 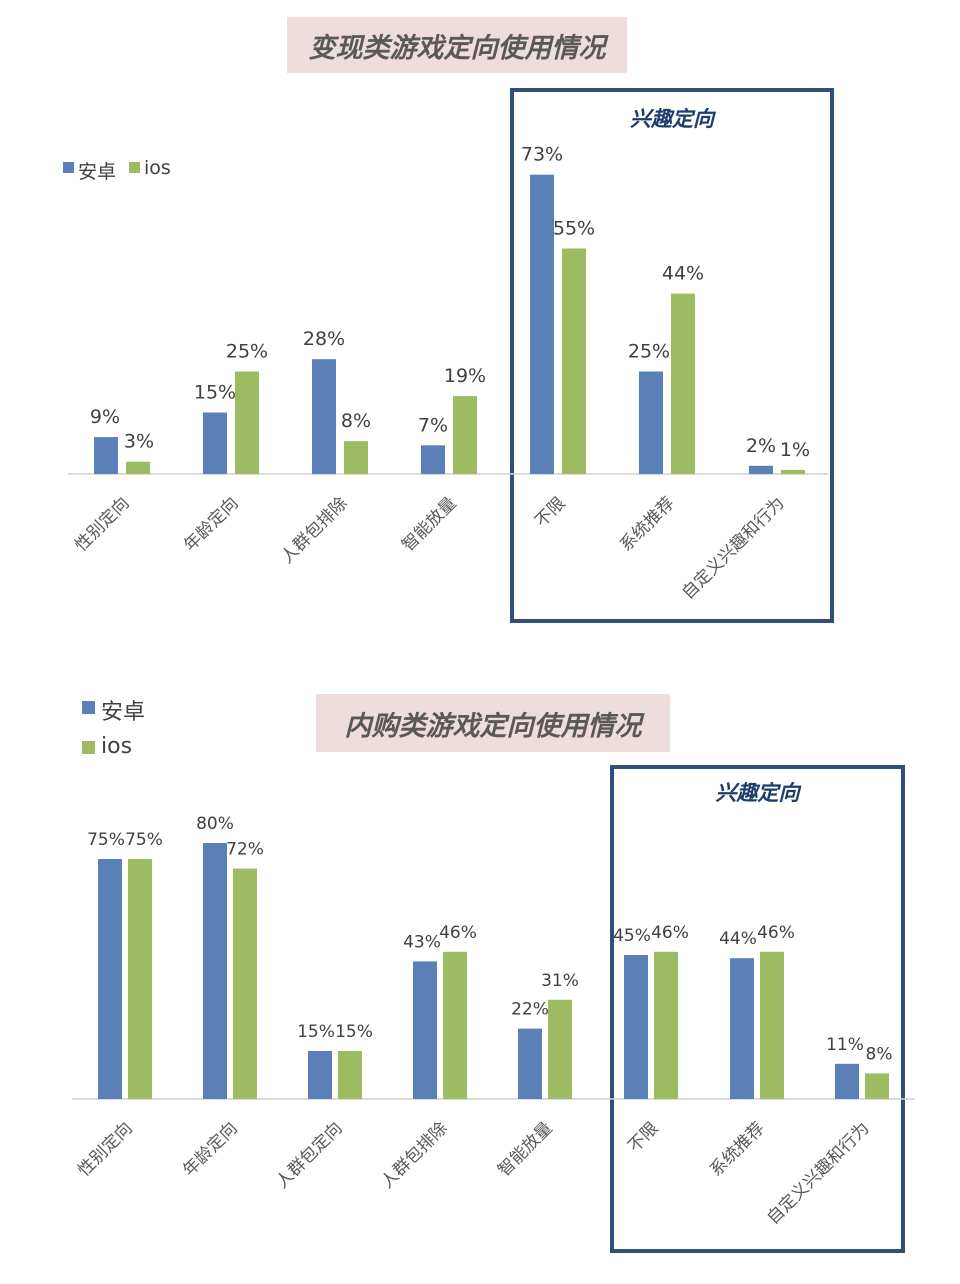 What do you see at coordinates (845, 1045) in the screenshot?
I see `chart2-data-label: 11%` at bounding box center [845, 1045].